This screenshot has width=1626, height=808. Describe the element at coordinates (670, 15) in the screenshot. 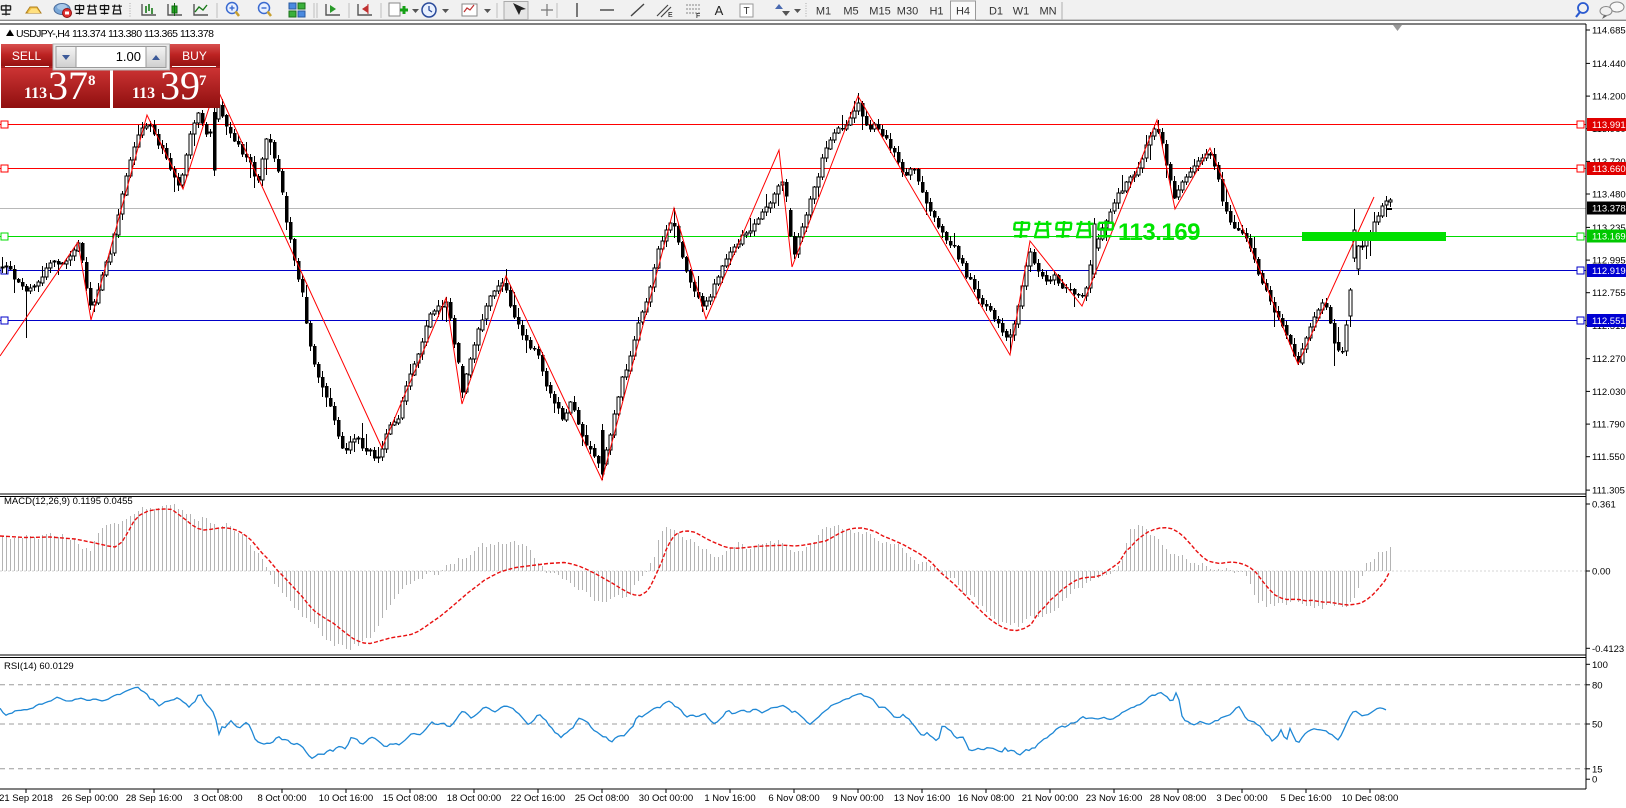

I see `svg-text: E` at that location.